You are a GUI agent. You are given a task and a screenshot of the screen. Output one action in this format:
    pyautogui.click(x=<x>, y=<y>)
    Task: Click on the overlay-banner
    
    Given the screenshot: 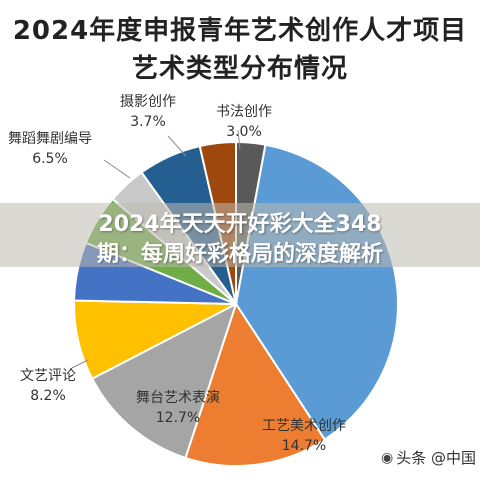 What is the action you would take?
    pyautogui.click(x=240, y=235)
    